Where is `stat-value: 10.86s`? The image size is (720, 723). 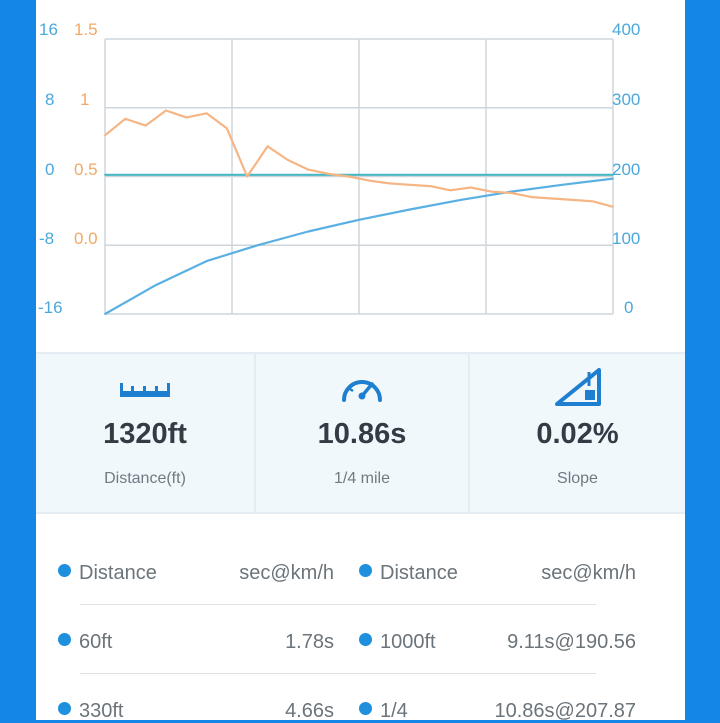
stat-value: 10.86s is located at coordinates (362, 434).